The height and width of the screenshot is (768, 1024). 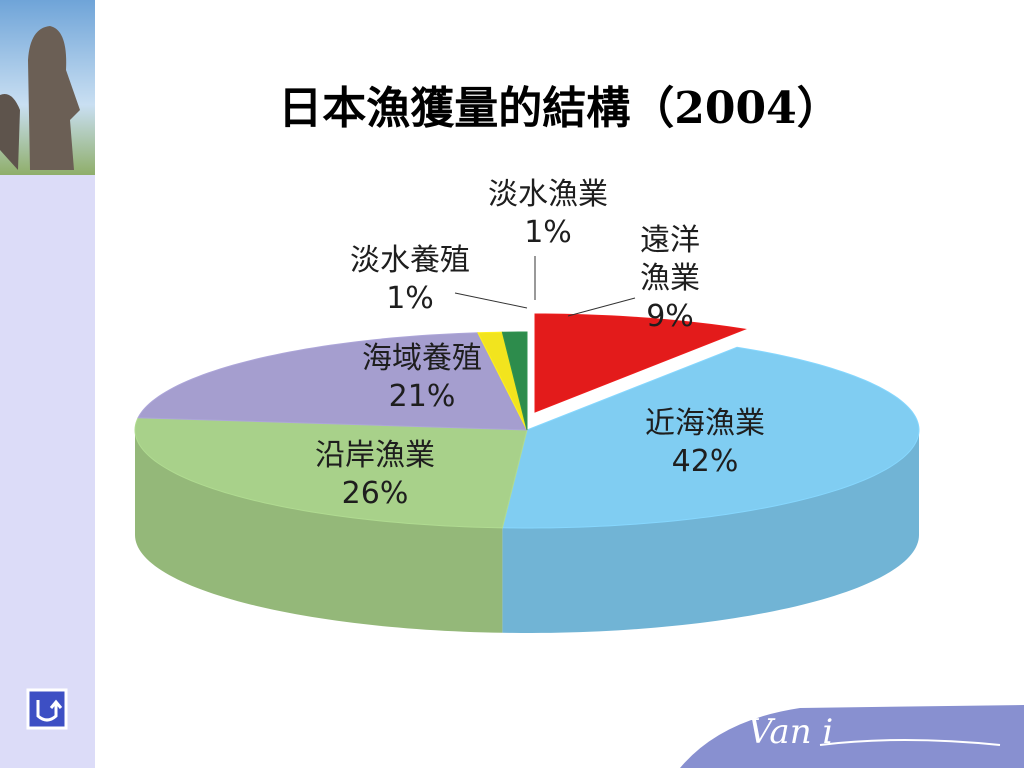 I want to click on slice-value-label: 42%, so click(x=705, y=461).